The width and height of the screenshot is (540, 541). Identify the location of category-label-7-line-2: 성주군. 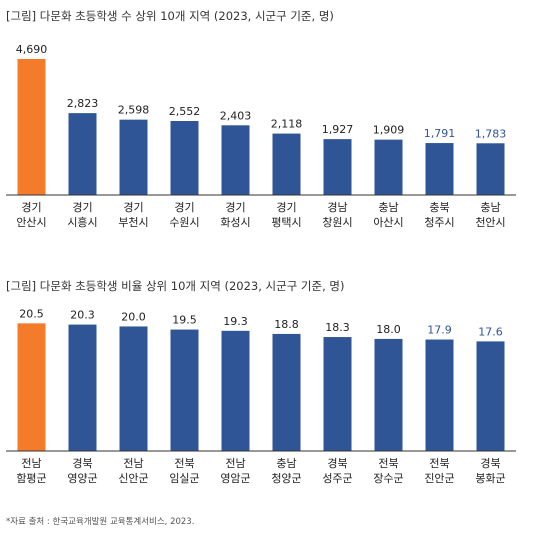
(337, 478).